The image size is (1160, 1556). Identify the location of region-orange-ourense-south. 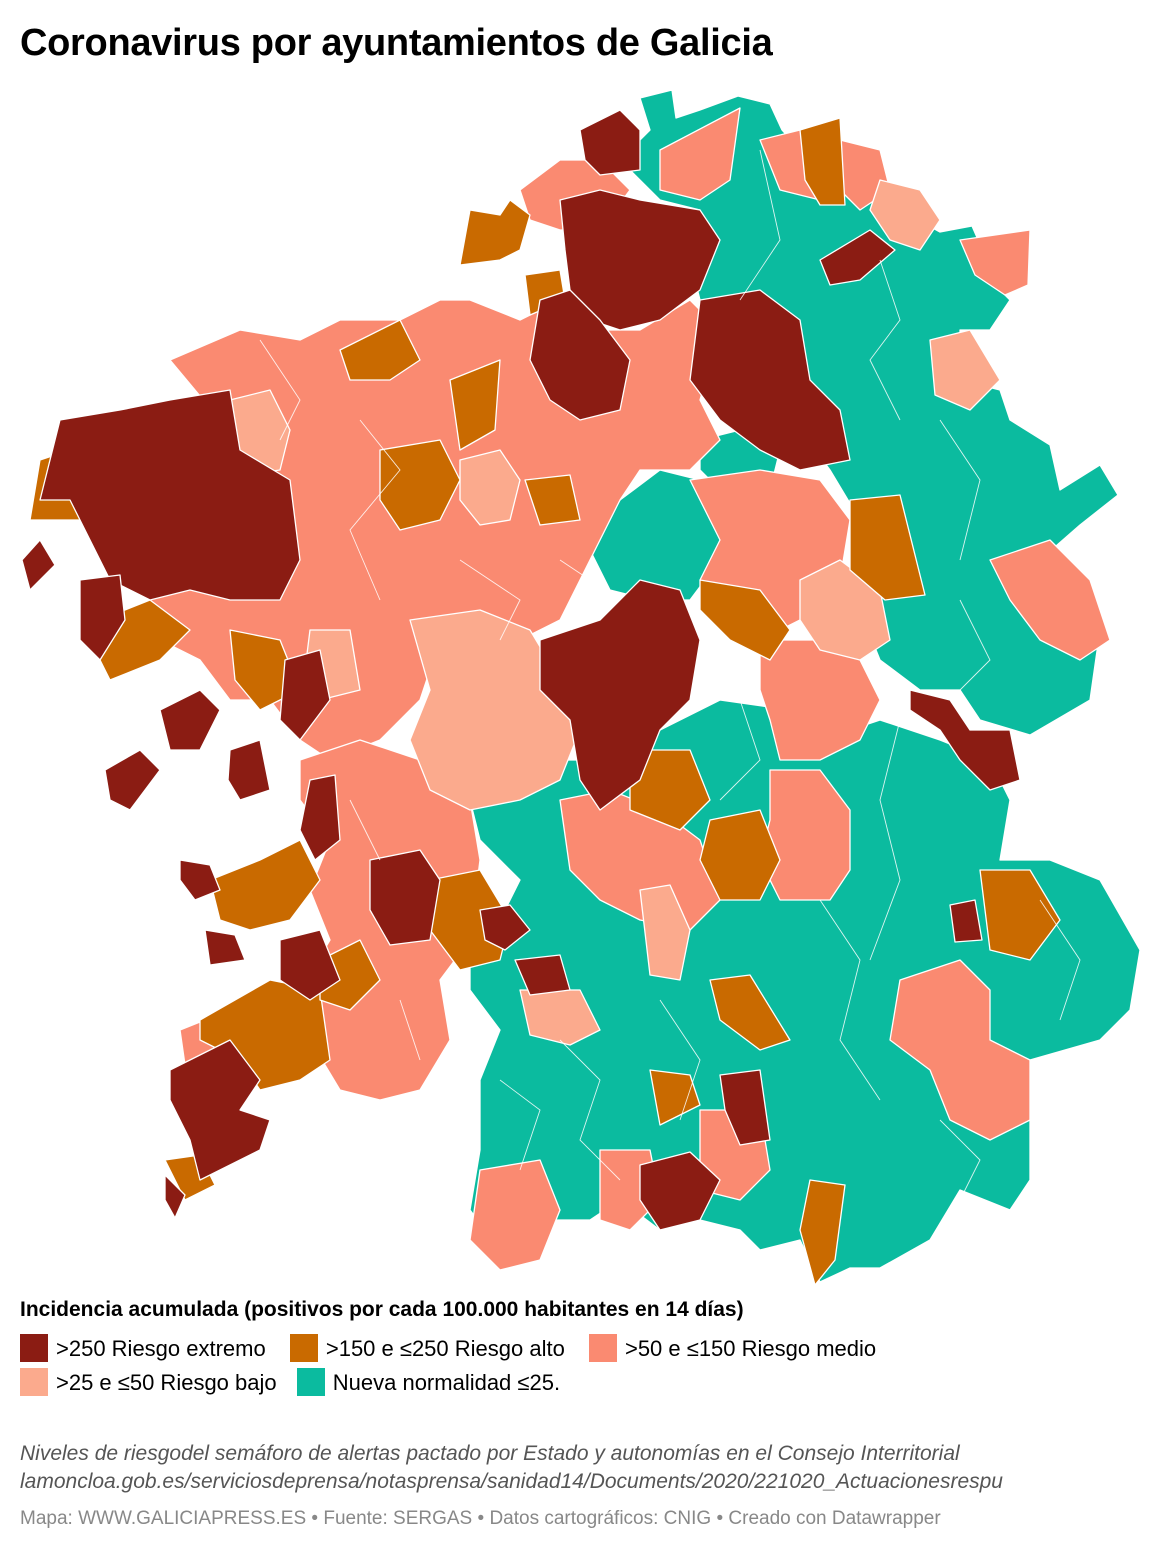
(822, 1232).